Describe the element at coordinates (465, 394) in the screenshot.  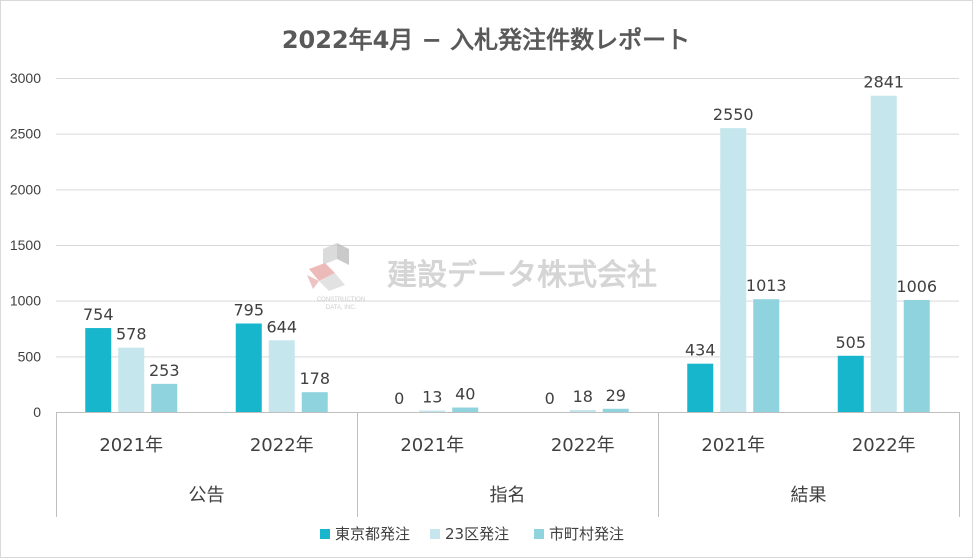
I see `data-label: 40` at that location.